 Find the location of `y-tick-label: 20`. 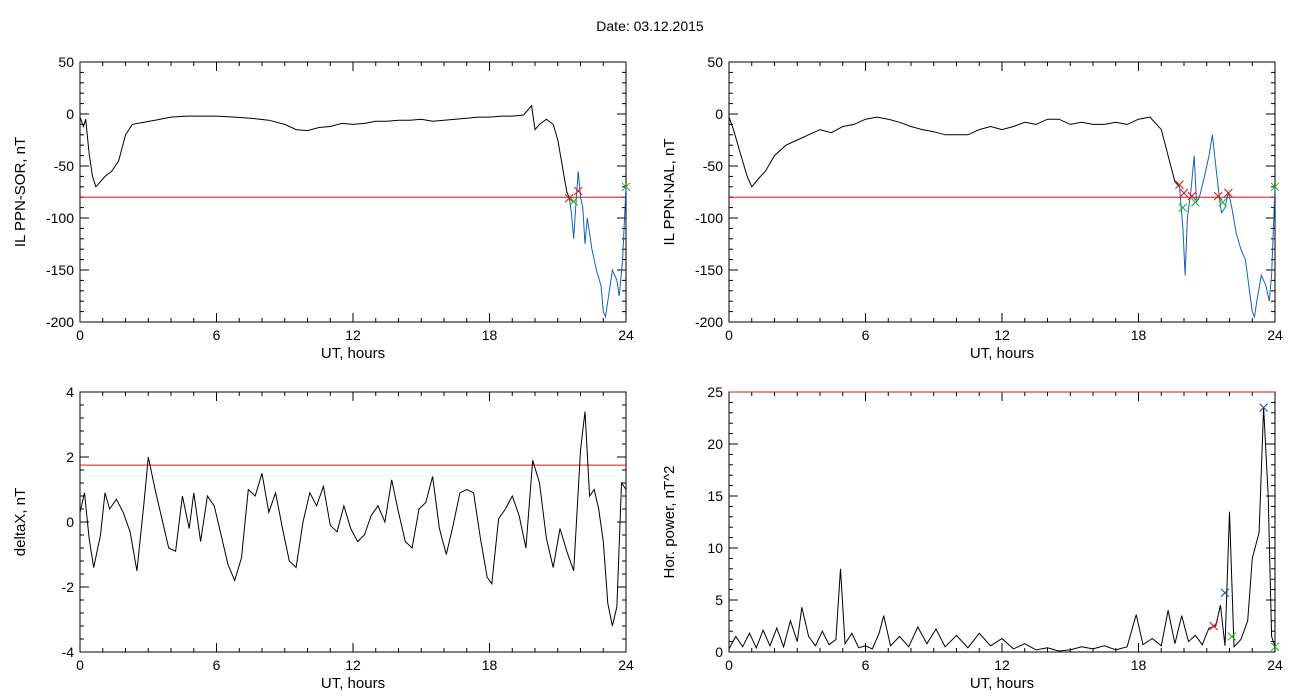

y-tick-label: 20 is located at coordinates (715, 444).